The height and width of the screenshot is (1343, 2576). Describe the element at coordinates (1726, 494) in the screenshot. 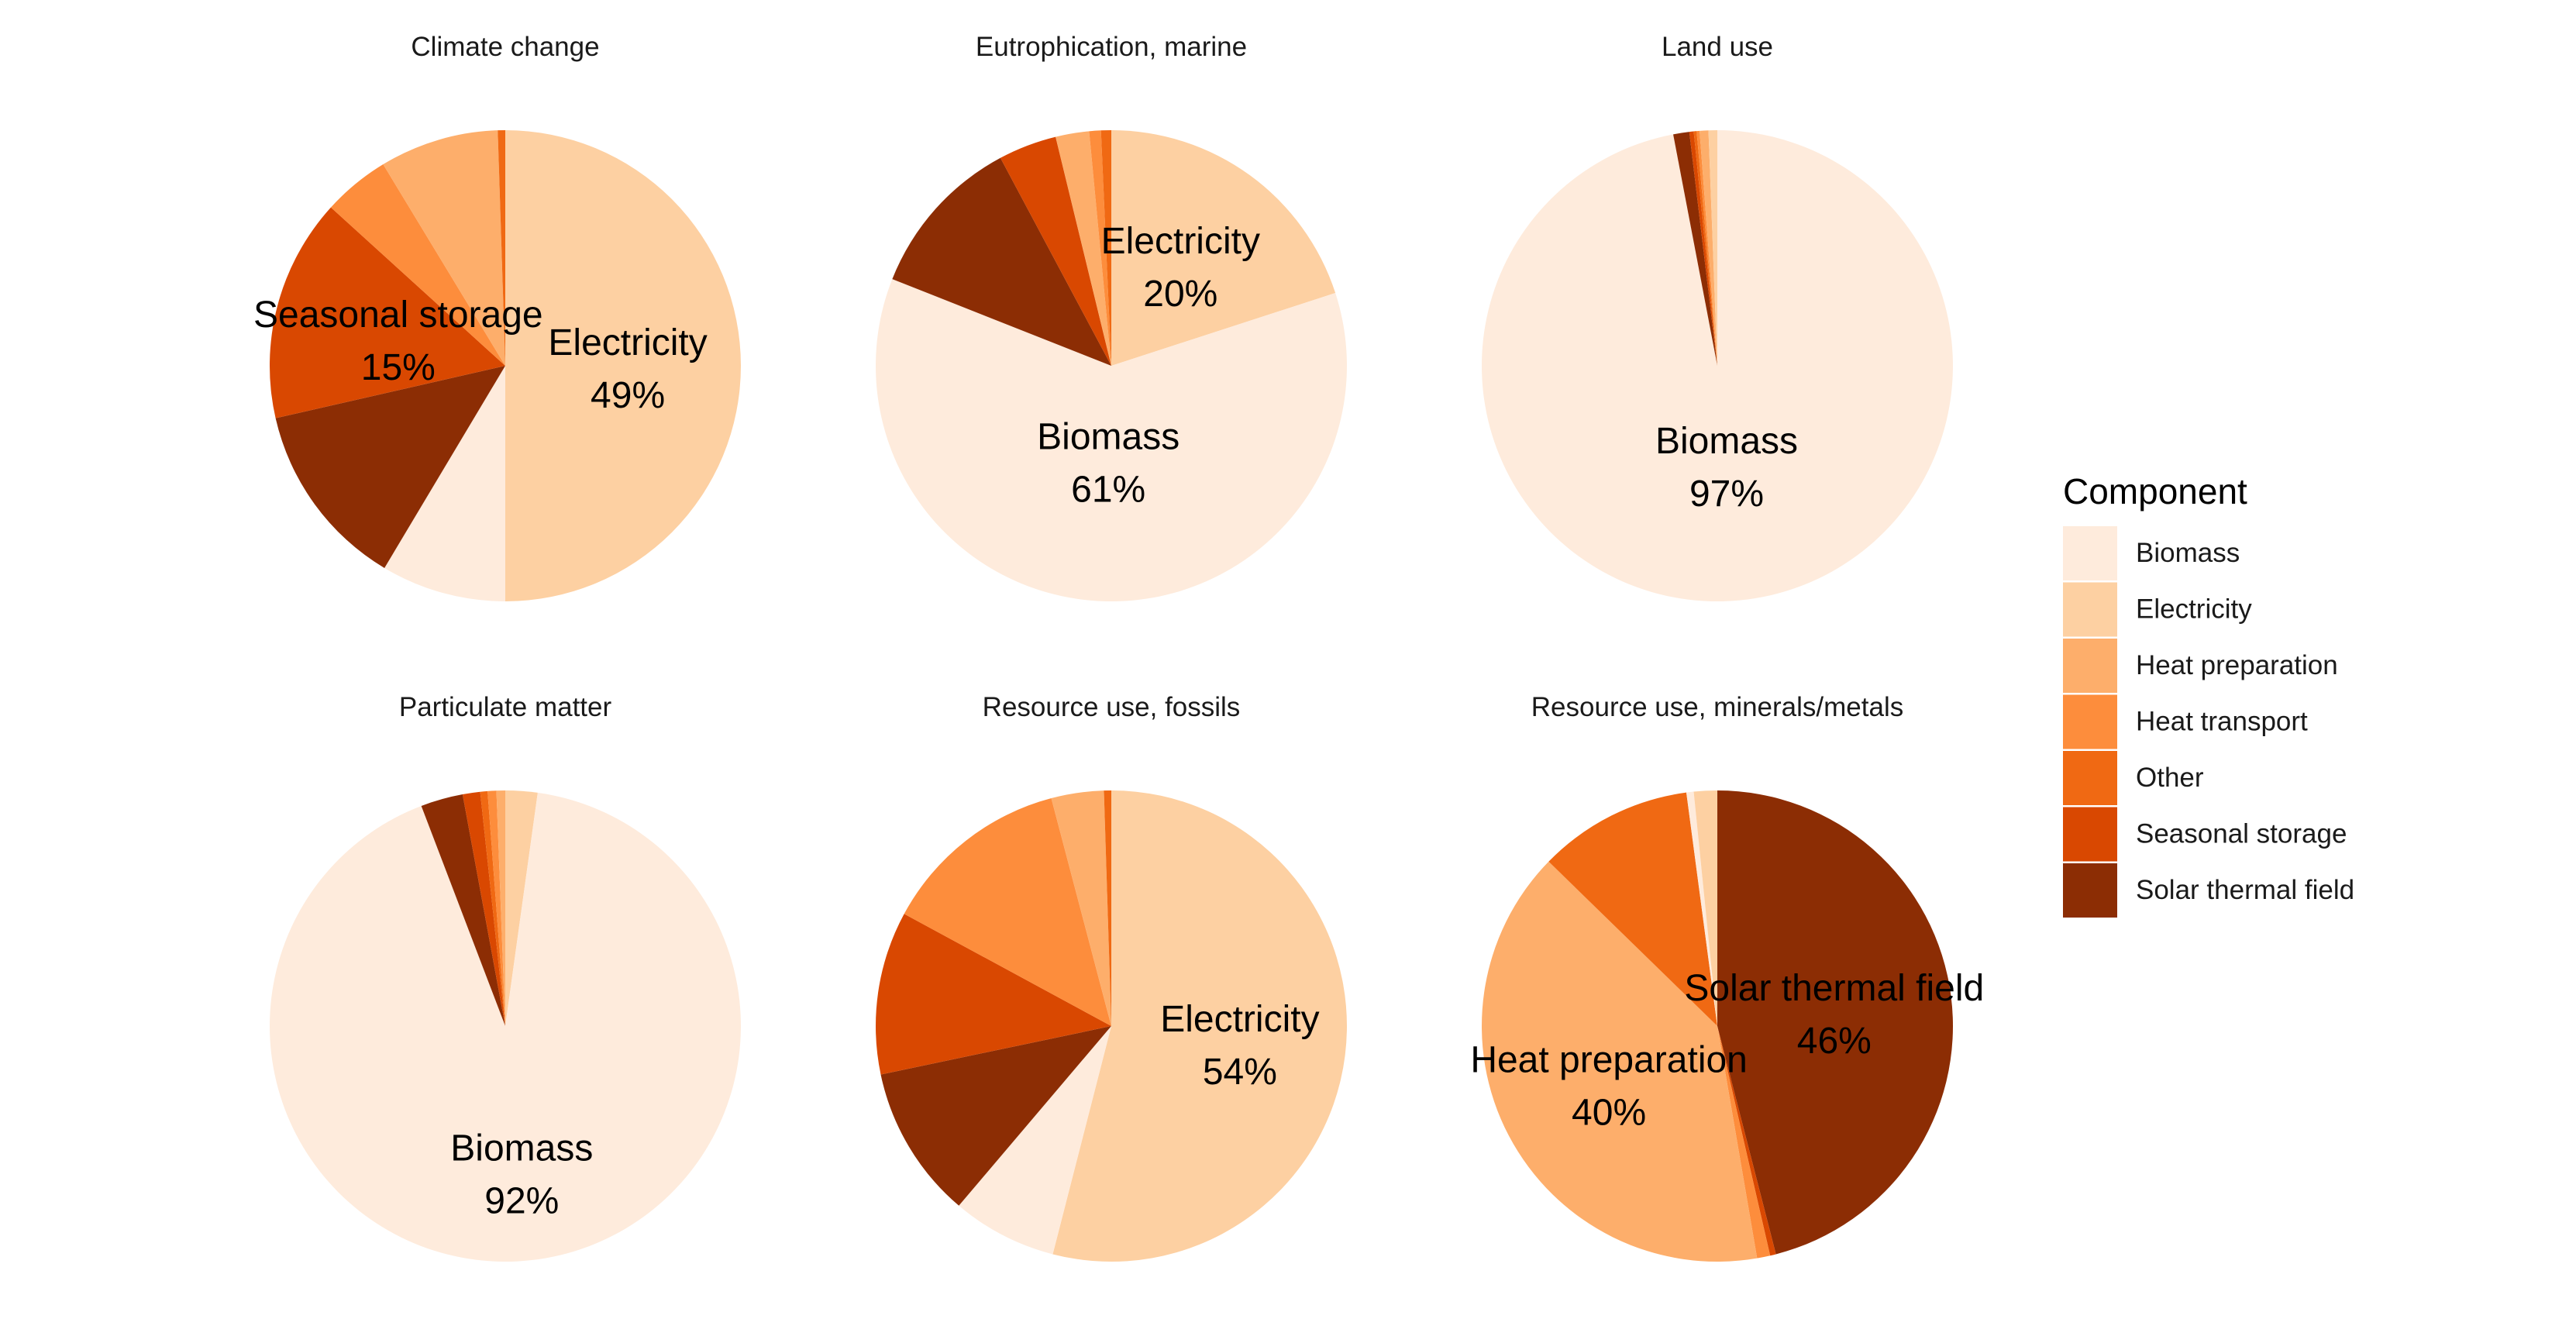

I see `slice-label-percent: 97%` at that location.